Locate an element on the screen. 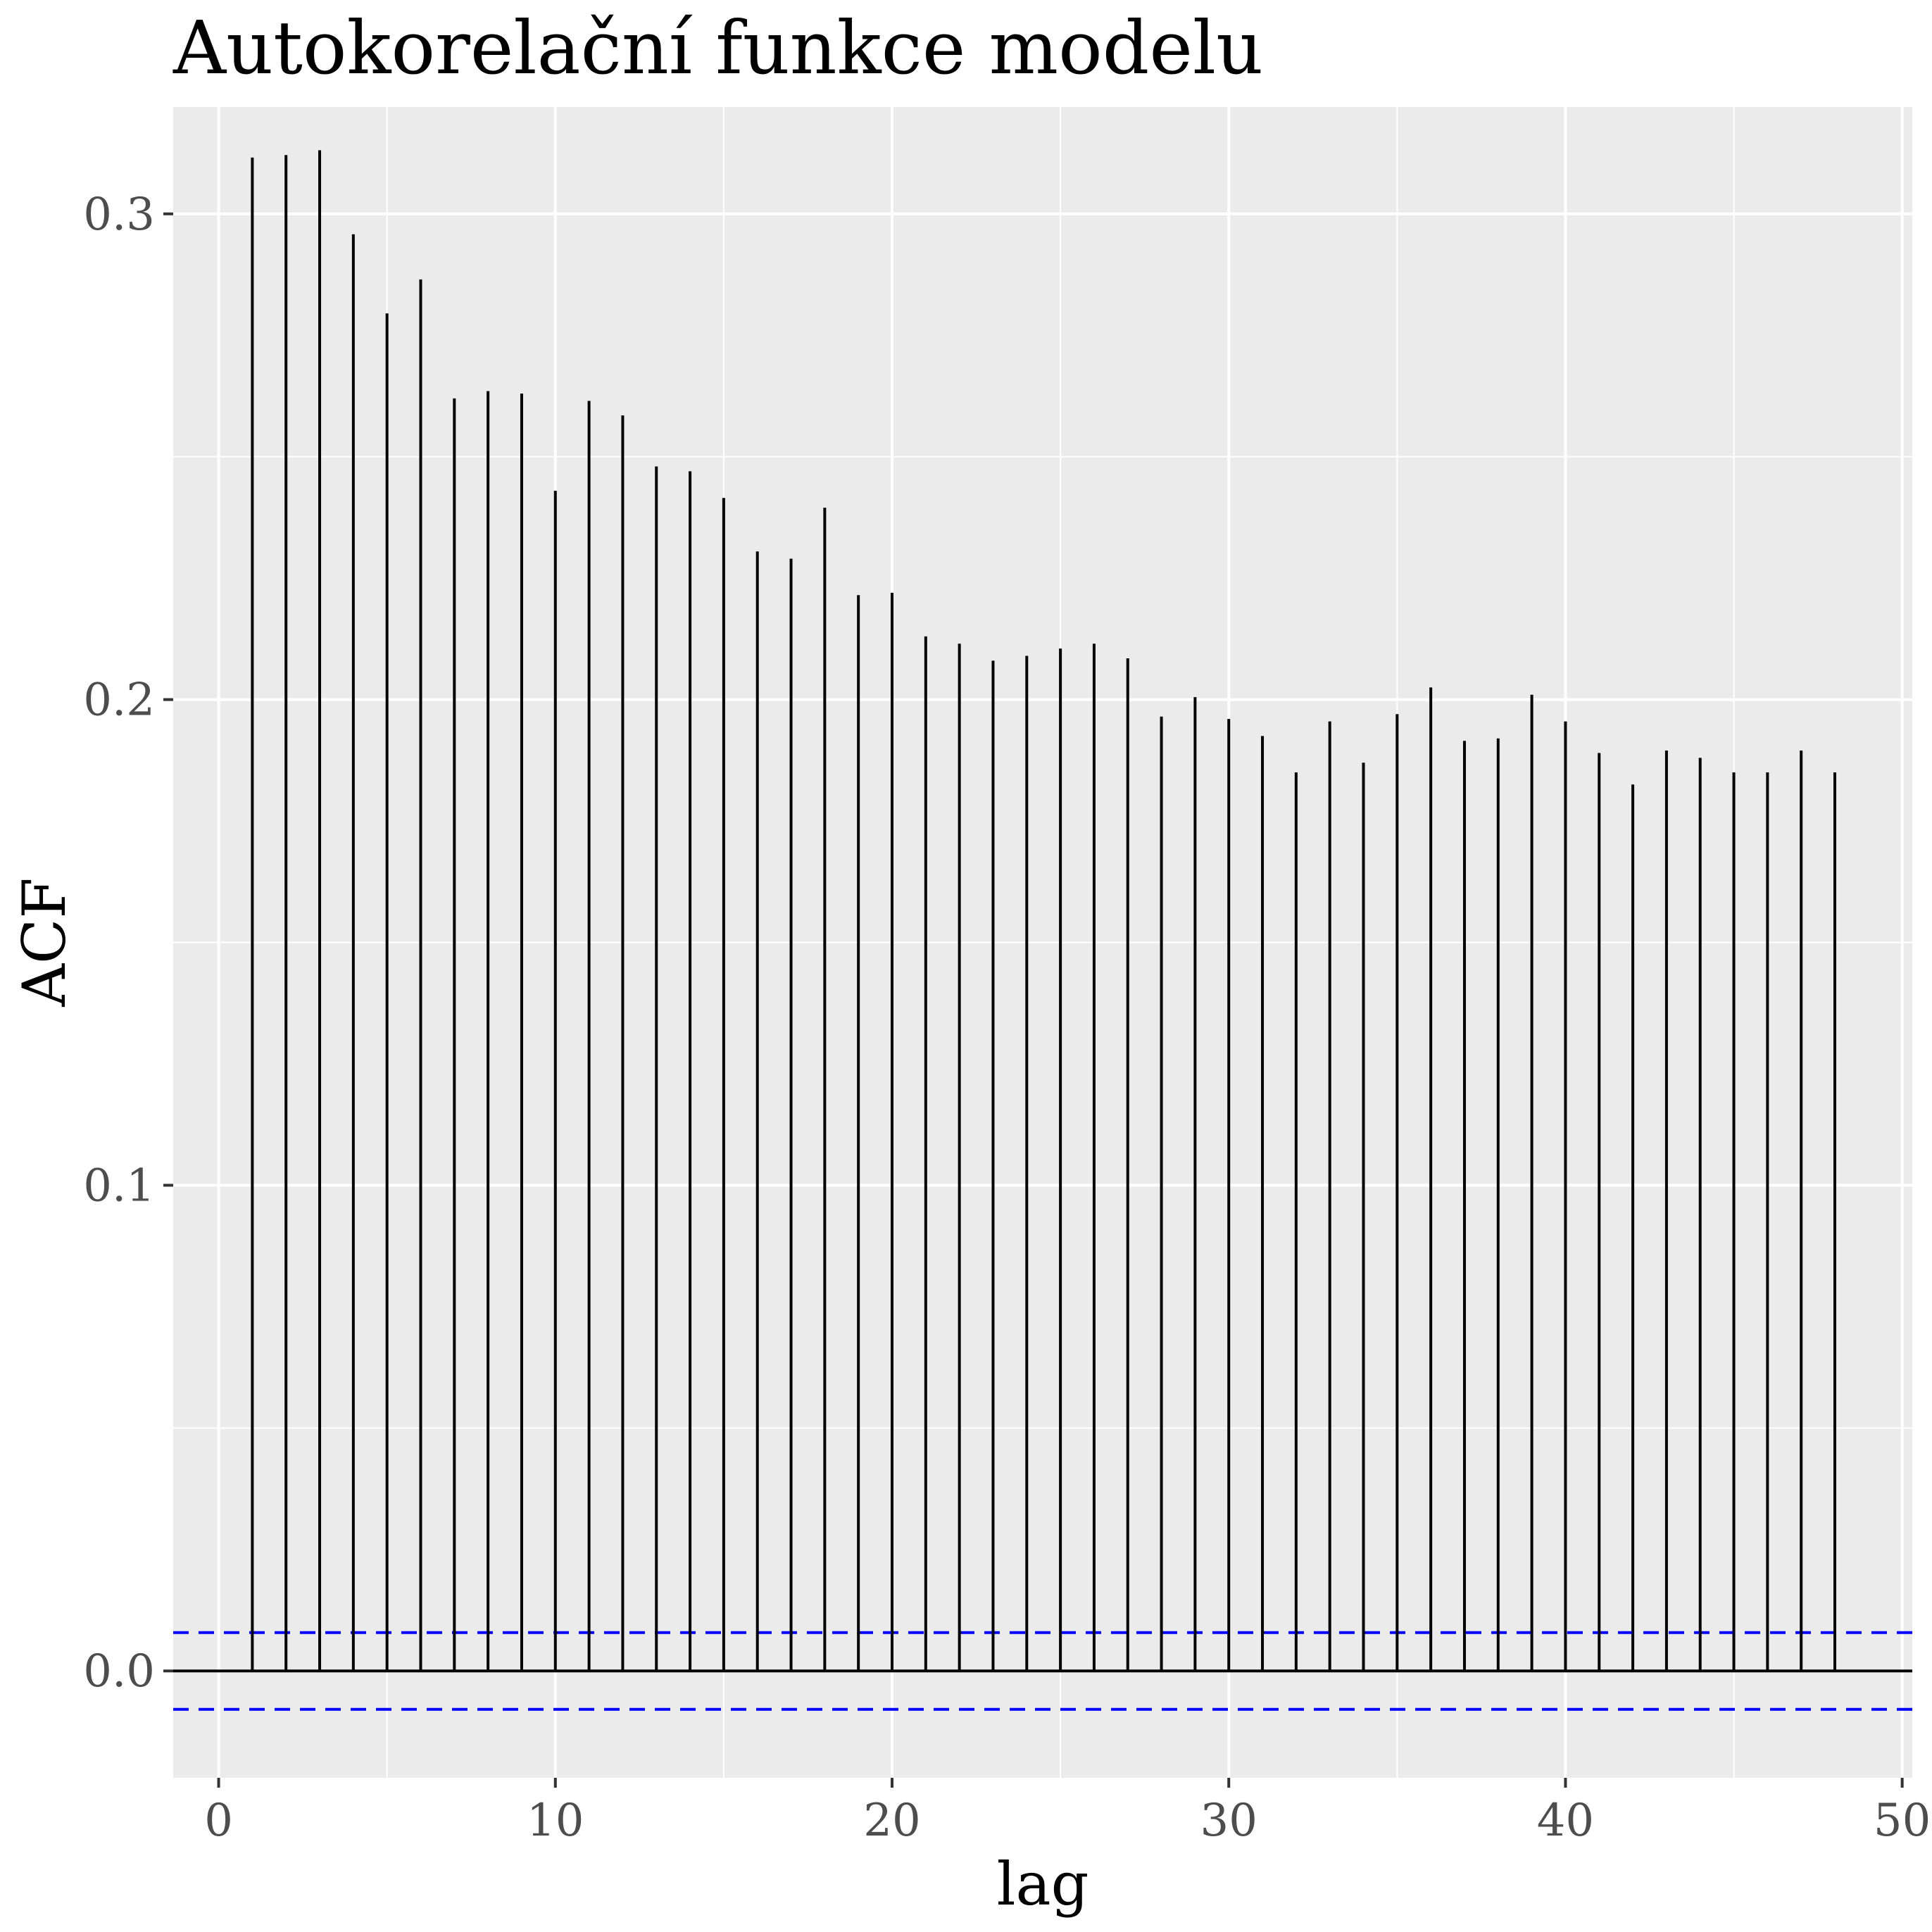 The image size is (1932, 1932). y-tick-label: 0.1 is located at coordinates (119, 1186).